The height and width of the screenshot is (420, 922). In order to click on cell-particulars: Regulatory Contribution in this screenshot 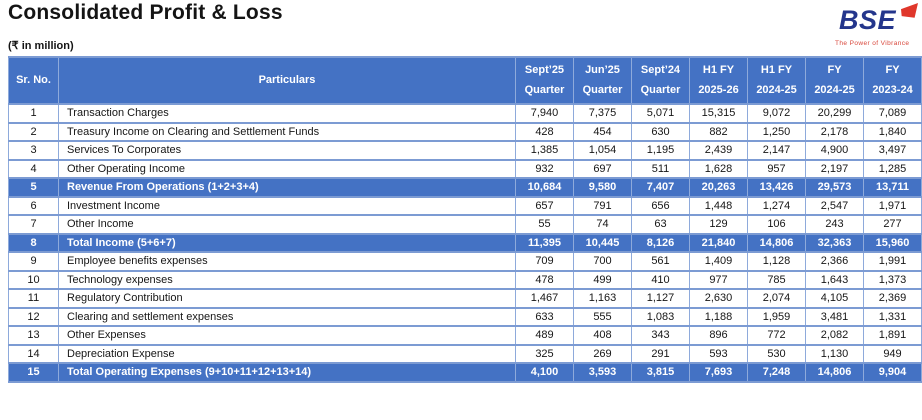, I will do `click(287, 298)`.